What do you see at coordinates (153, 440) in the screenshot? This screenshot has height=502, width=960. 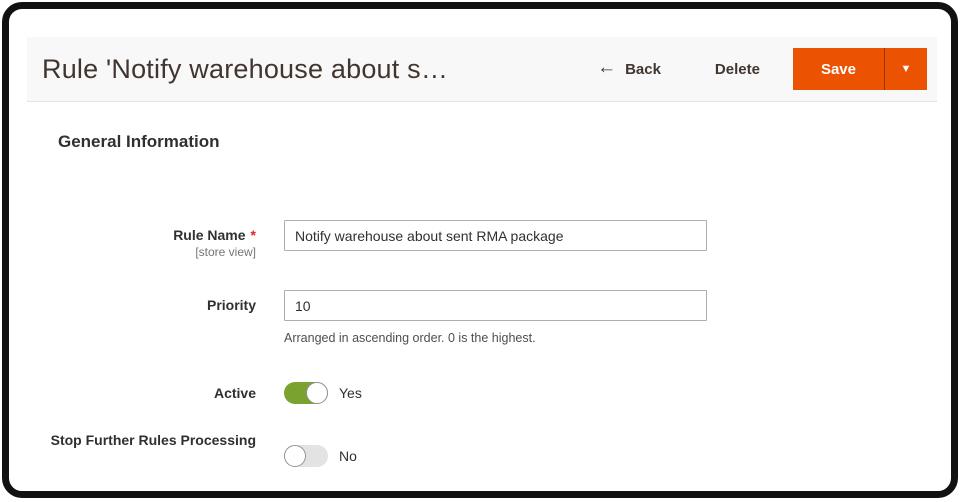 I see `stop-rules-label: Stop Further Rules Processing` at bounding box center [153, 440].